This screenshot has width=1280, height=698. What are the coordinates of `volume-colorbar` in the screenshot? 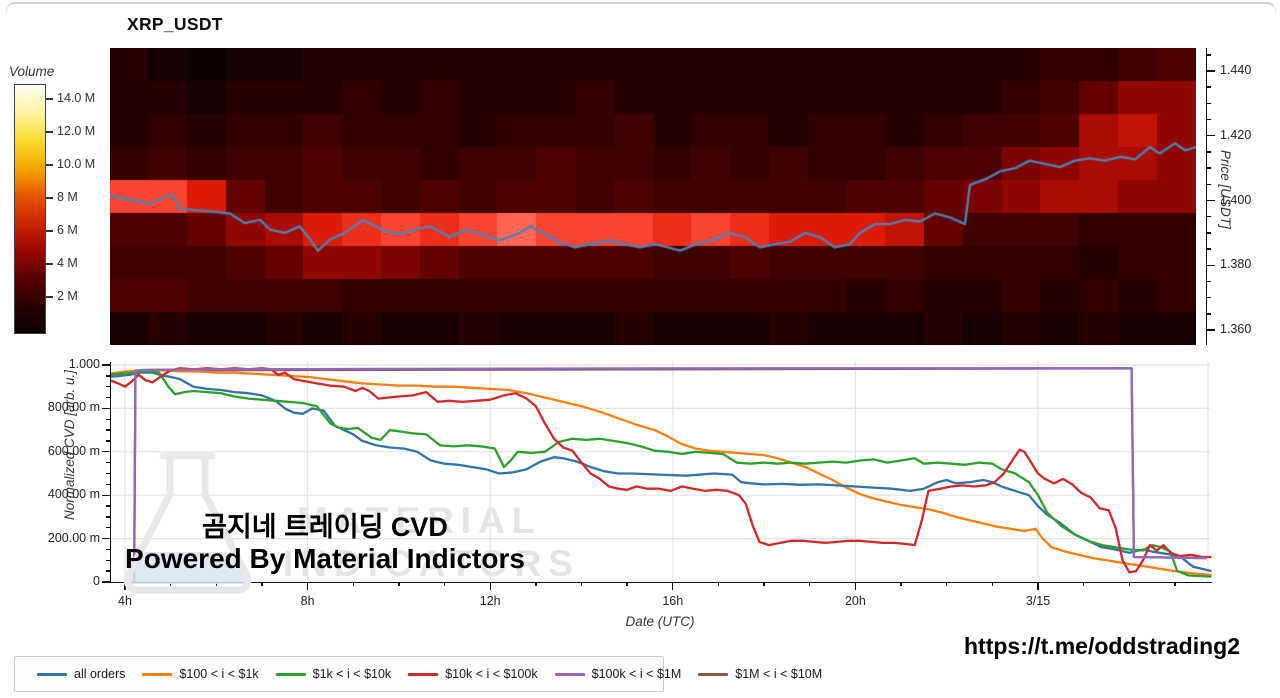 It's located at (30, 209).